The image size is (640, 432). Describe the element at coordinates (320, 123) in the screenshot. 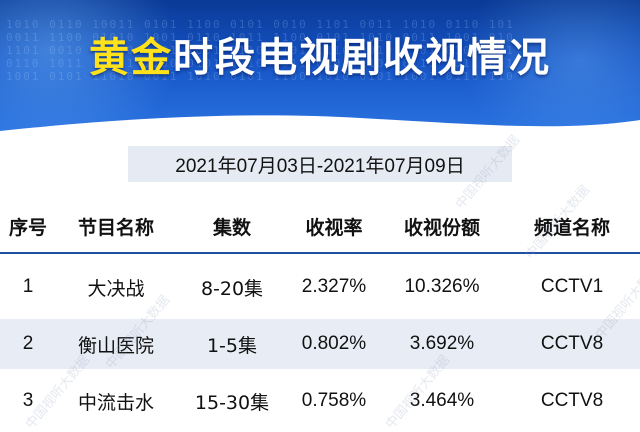

I see `header-wave-divider` at that location.